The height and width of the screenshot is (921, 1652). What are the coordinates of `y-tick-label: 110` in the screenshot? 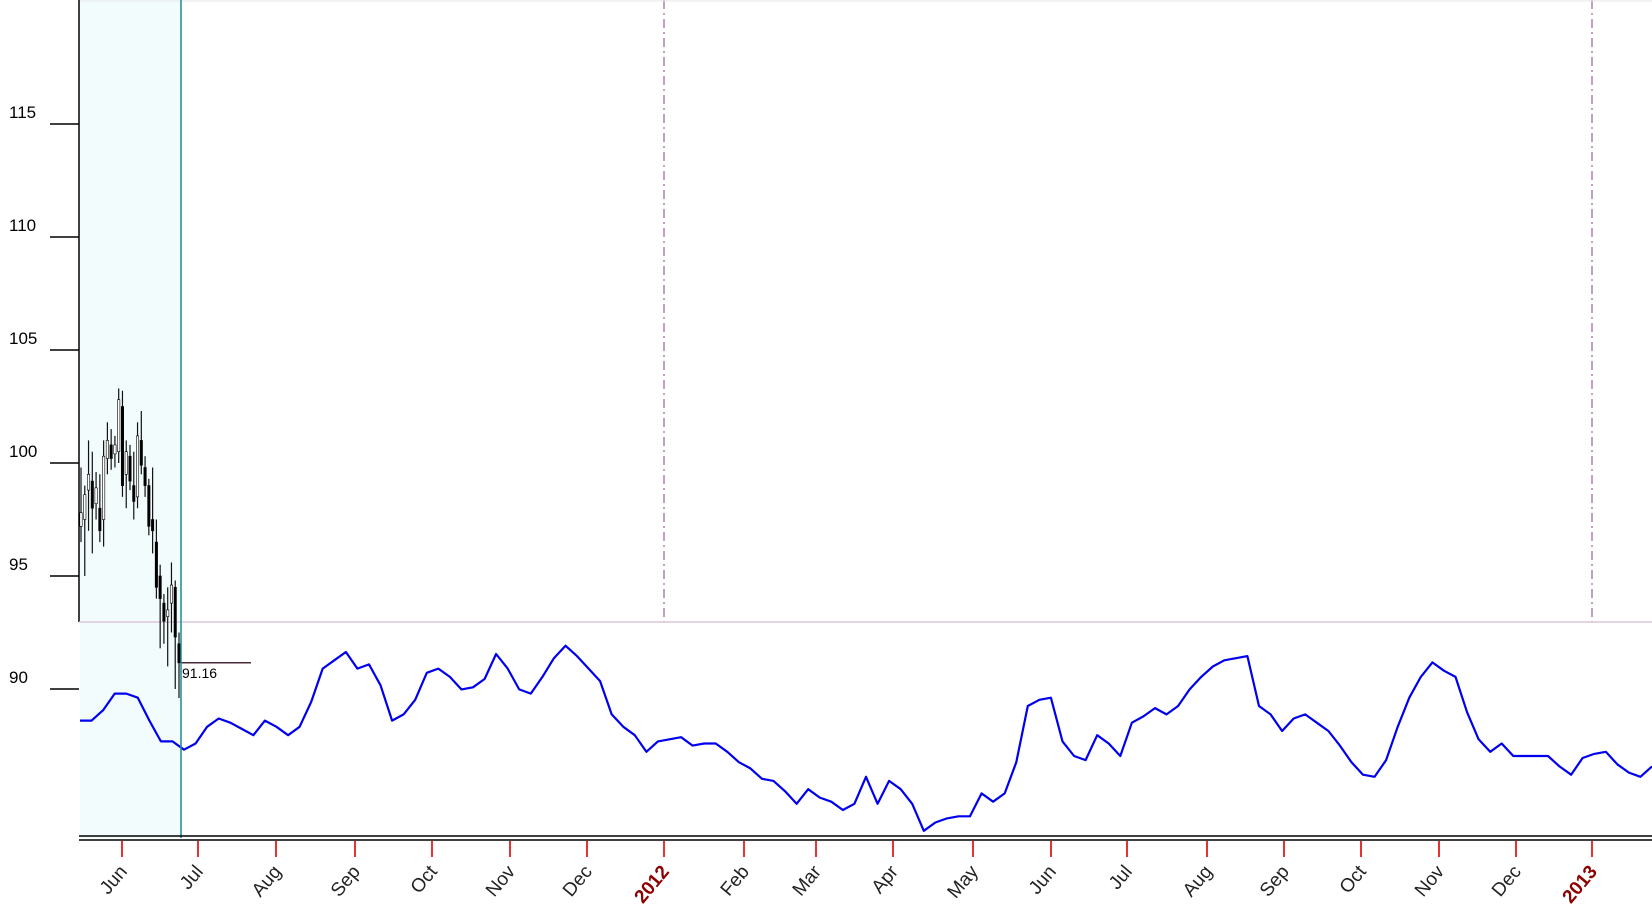 It's located at (22, 225).